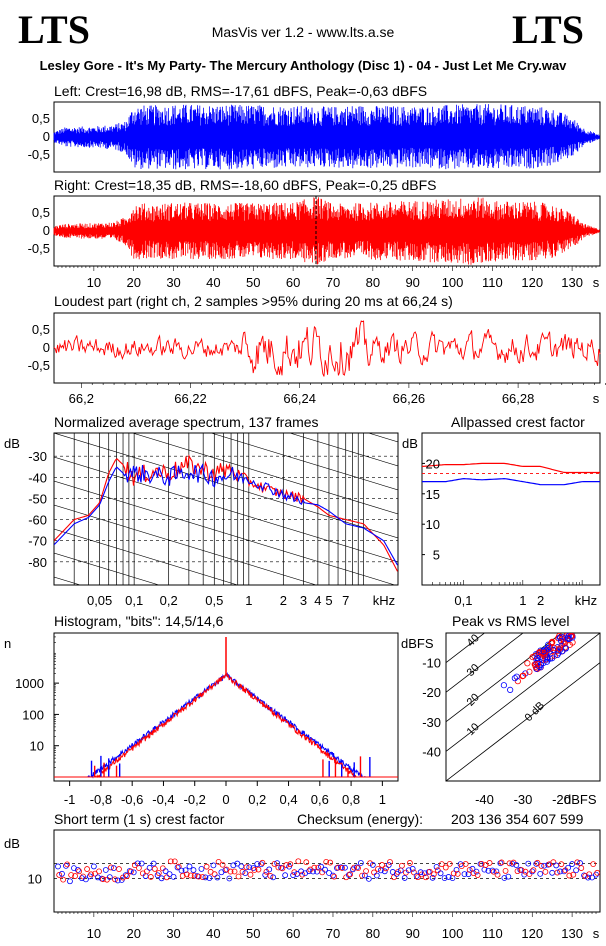 Image resolution: width=606 pixels, height=946 pixels. I want to click on spectrum-inner, so click(226, 509).